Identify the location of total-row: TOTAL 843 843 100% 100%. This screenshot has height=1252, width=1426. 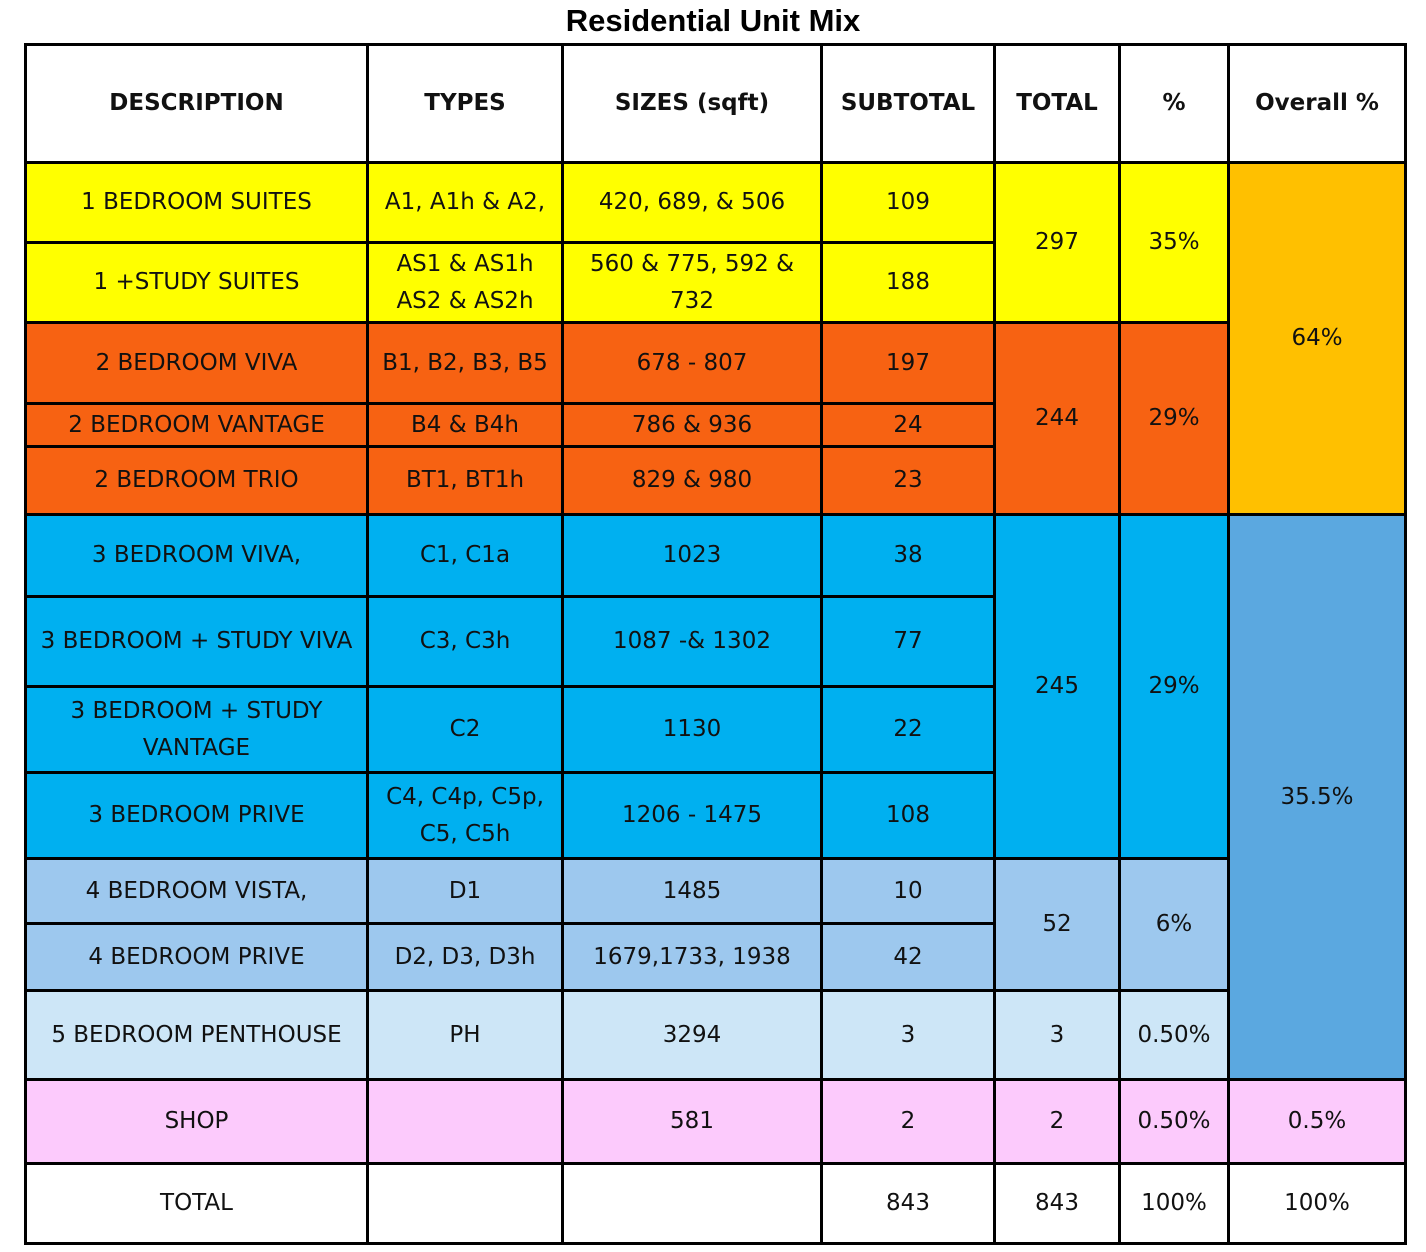
(715, 1203).